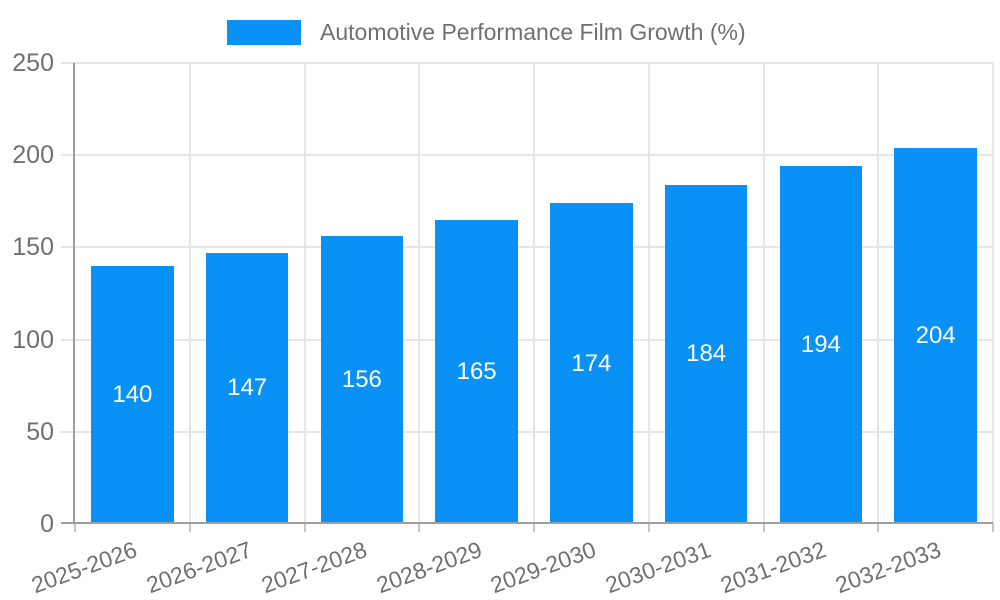 The height and width of the screenshot is (600, 1000). I want to click on bar-value-label: 165, so click(476, 371).